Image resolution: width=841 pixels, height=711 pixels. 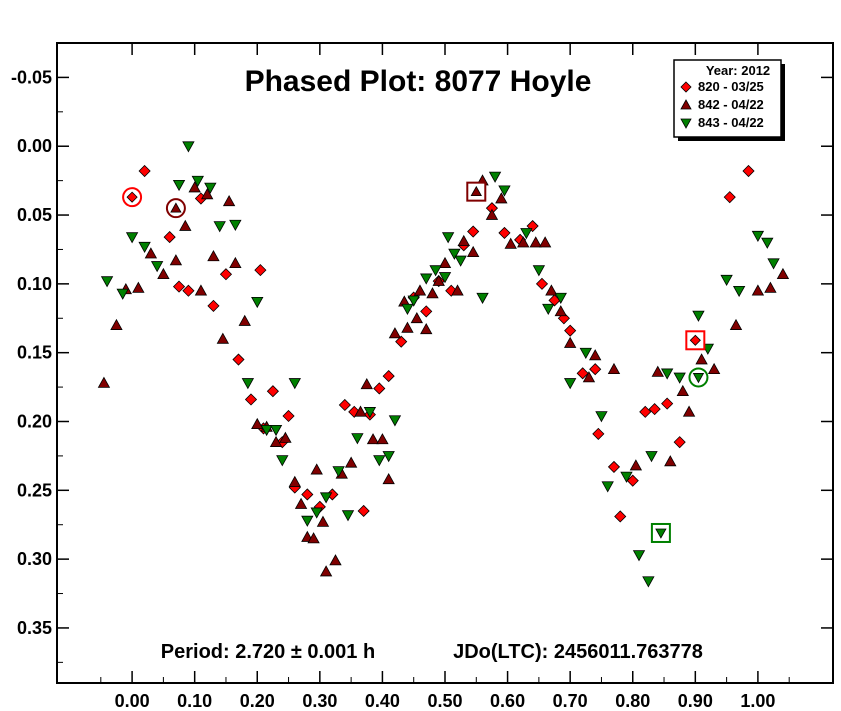 What do you see at coordinates (722, 104) in the screenshot?
I see `legend-entries: 820 - 03/25 842 - 04/22 843 - 04/22` at bounding box center [722, 104].